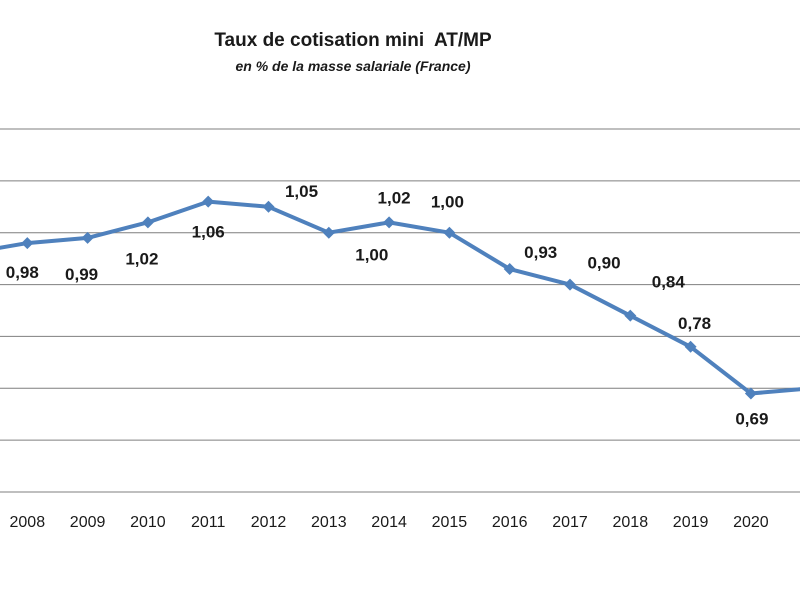 Image resolution: width=800 pixels, height=600 pixels. I want to click on data-label: 0,99, so click(81, 274).